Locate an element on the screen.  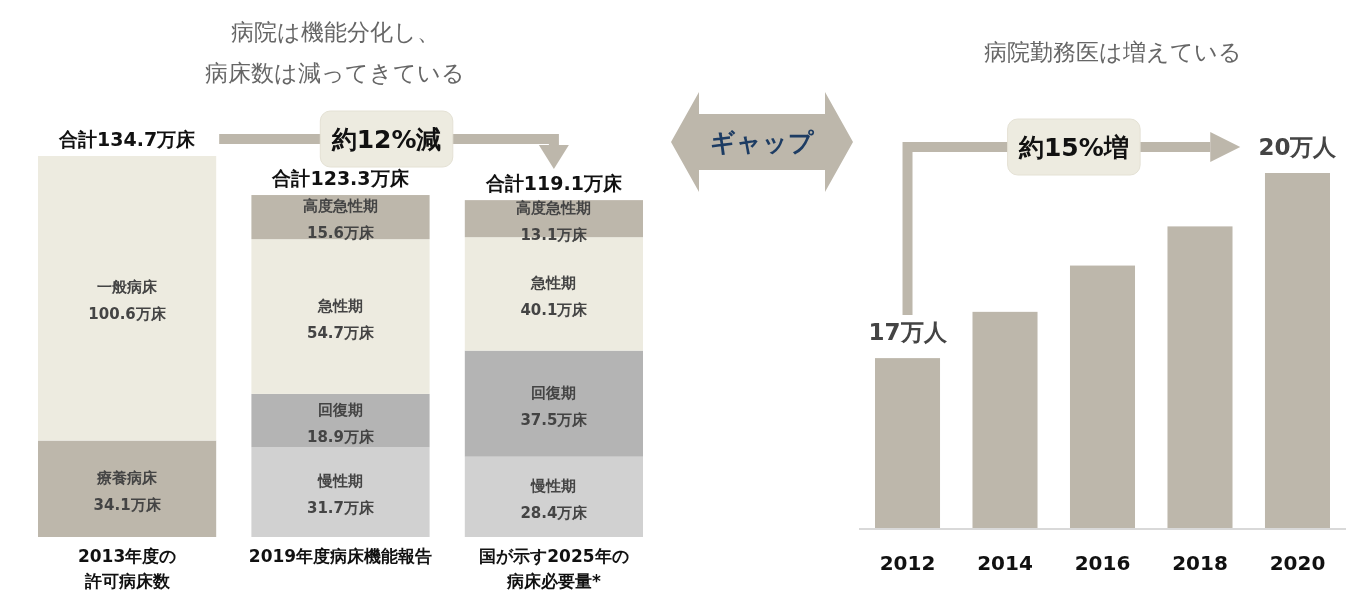
chart-title: 病院は機能分化し、病床数は減ってきている is located at coordinates (335, 52).